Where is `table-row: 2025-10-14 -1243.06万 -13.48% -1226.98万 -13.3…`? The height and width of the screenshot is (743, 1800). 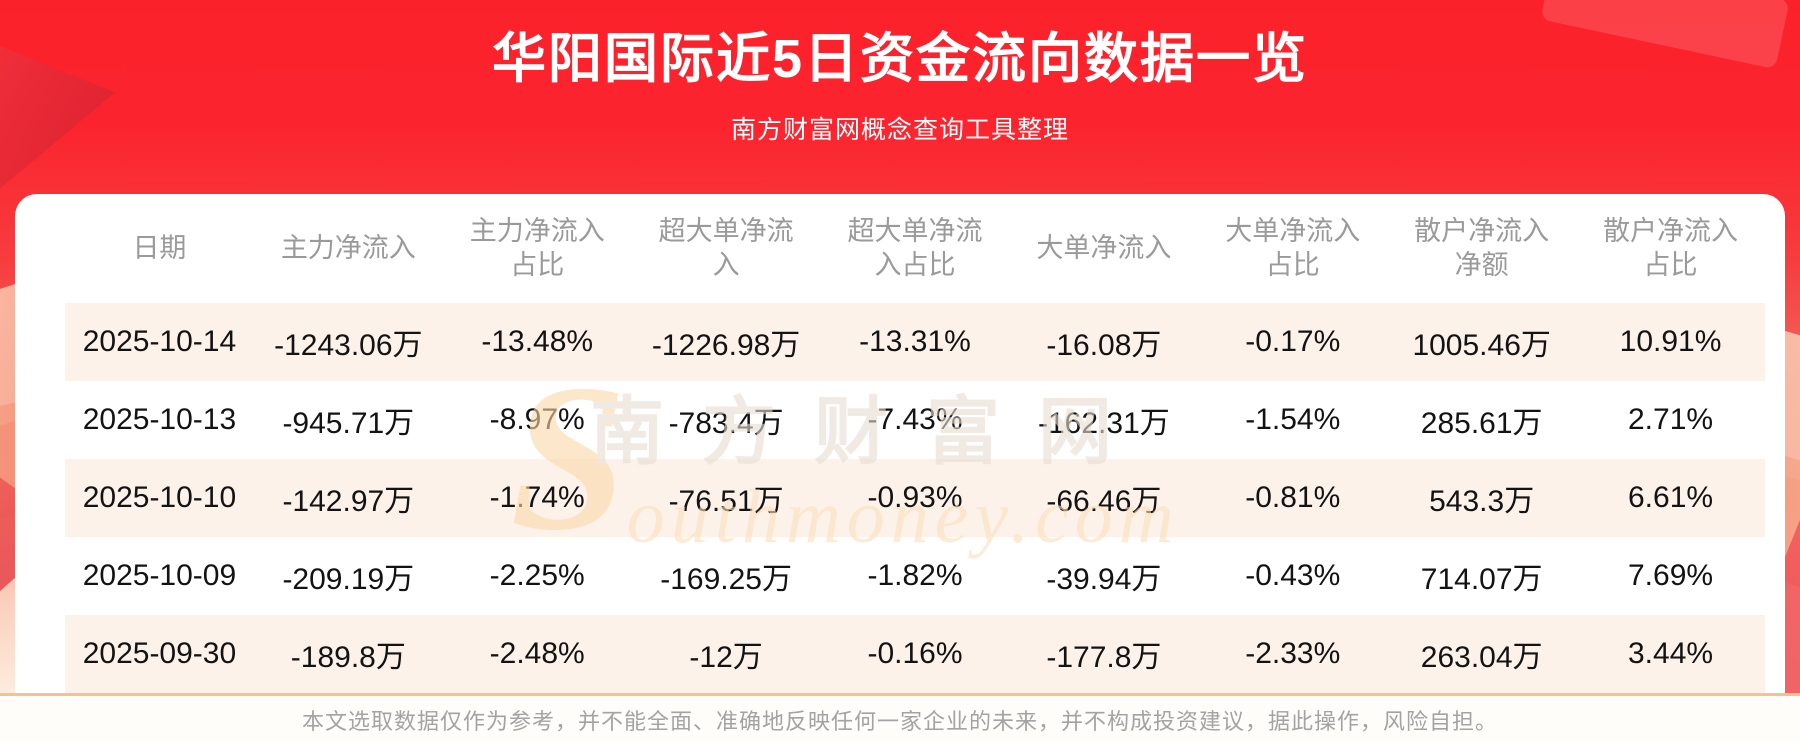 table-row: 2025-10-14 -1243.06万 -13.48% -1226.98万 -13.3… is located at coordinates (915, 342).